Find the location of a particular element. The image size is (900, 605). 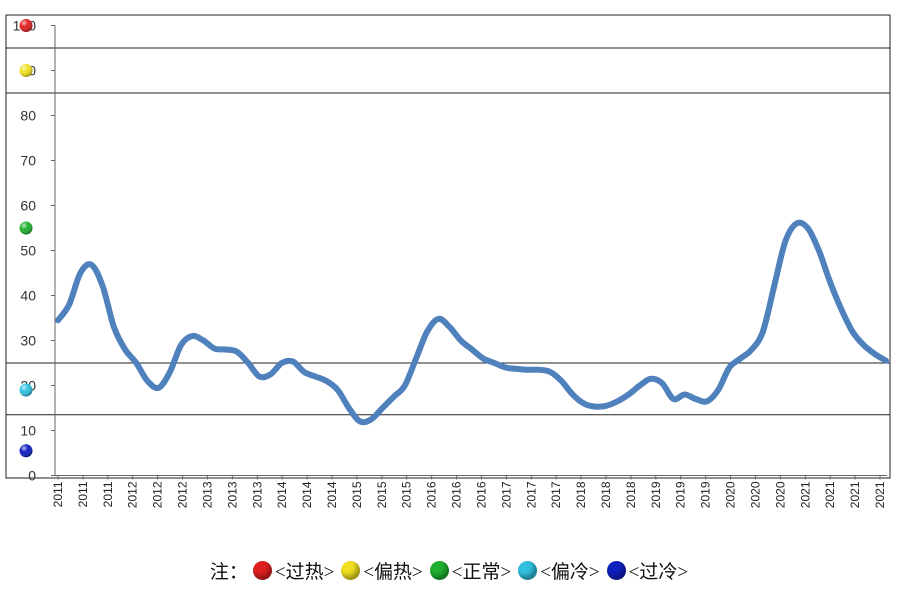

y-tick-label: 70 is located at coordinates (28, 161).